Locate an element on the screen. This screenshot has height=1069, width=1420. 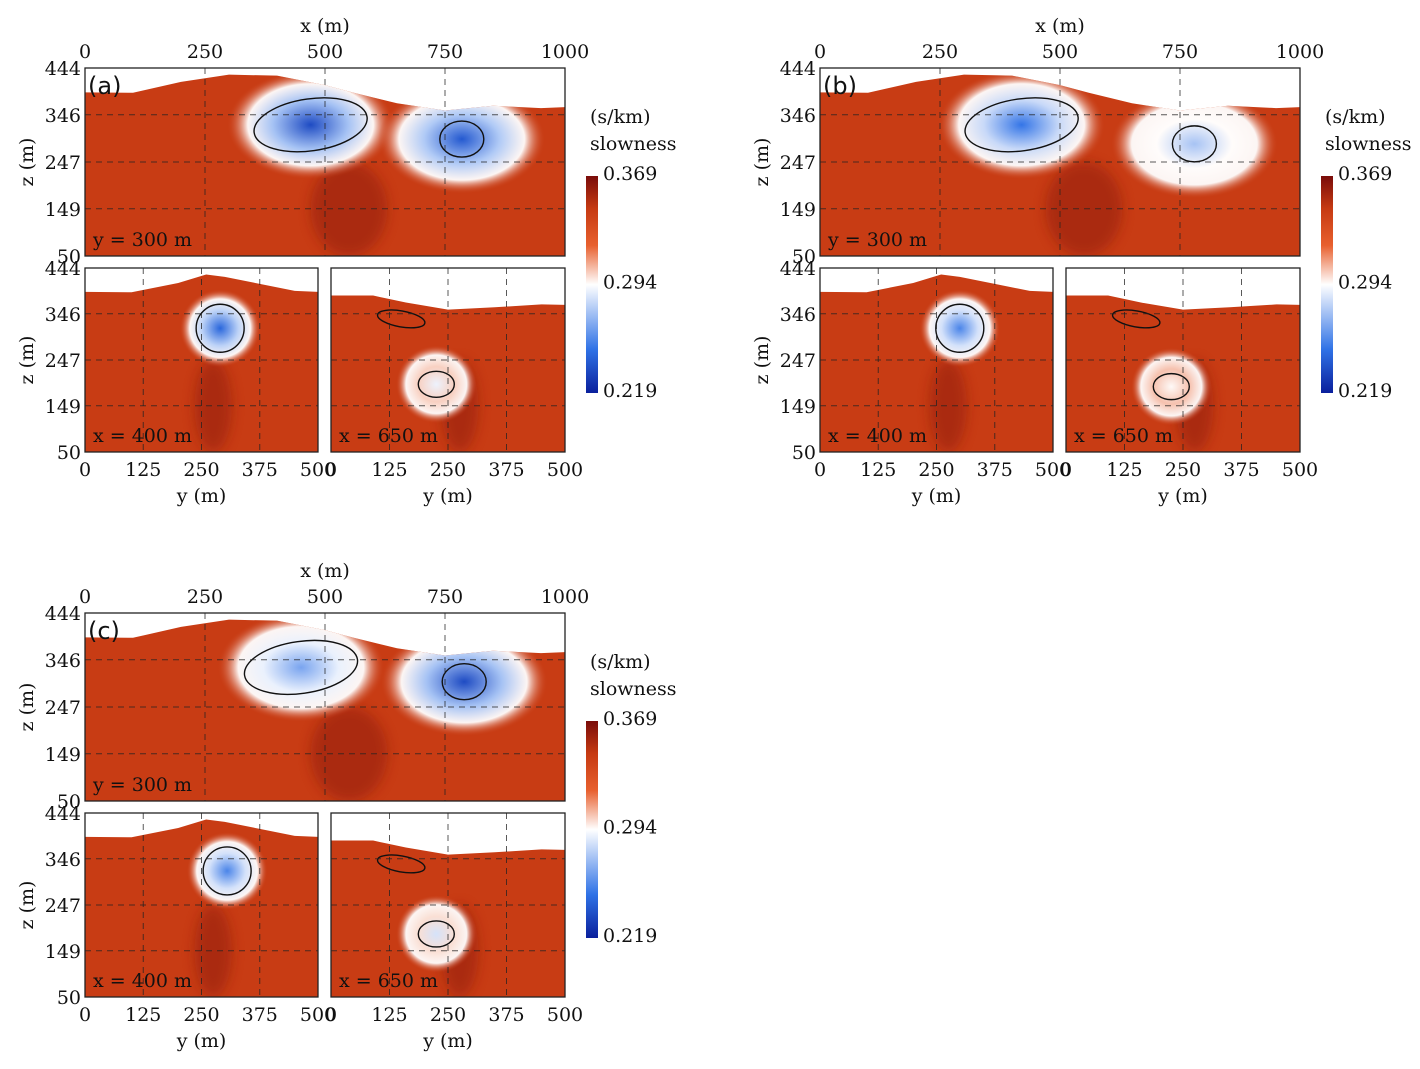
panel-label: (b) is located at coordinates (840, 86).